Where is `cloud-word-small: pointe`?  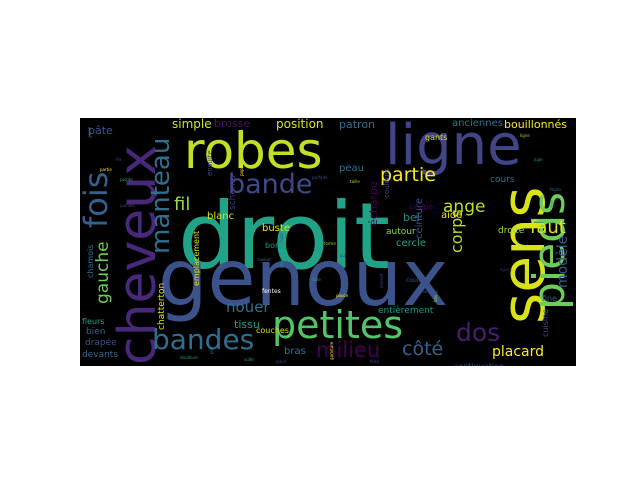
cloud-word-small: pointe is located at coordinates (126, 179).